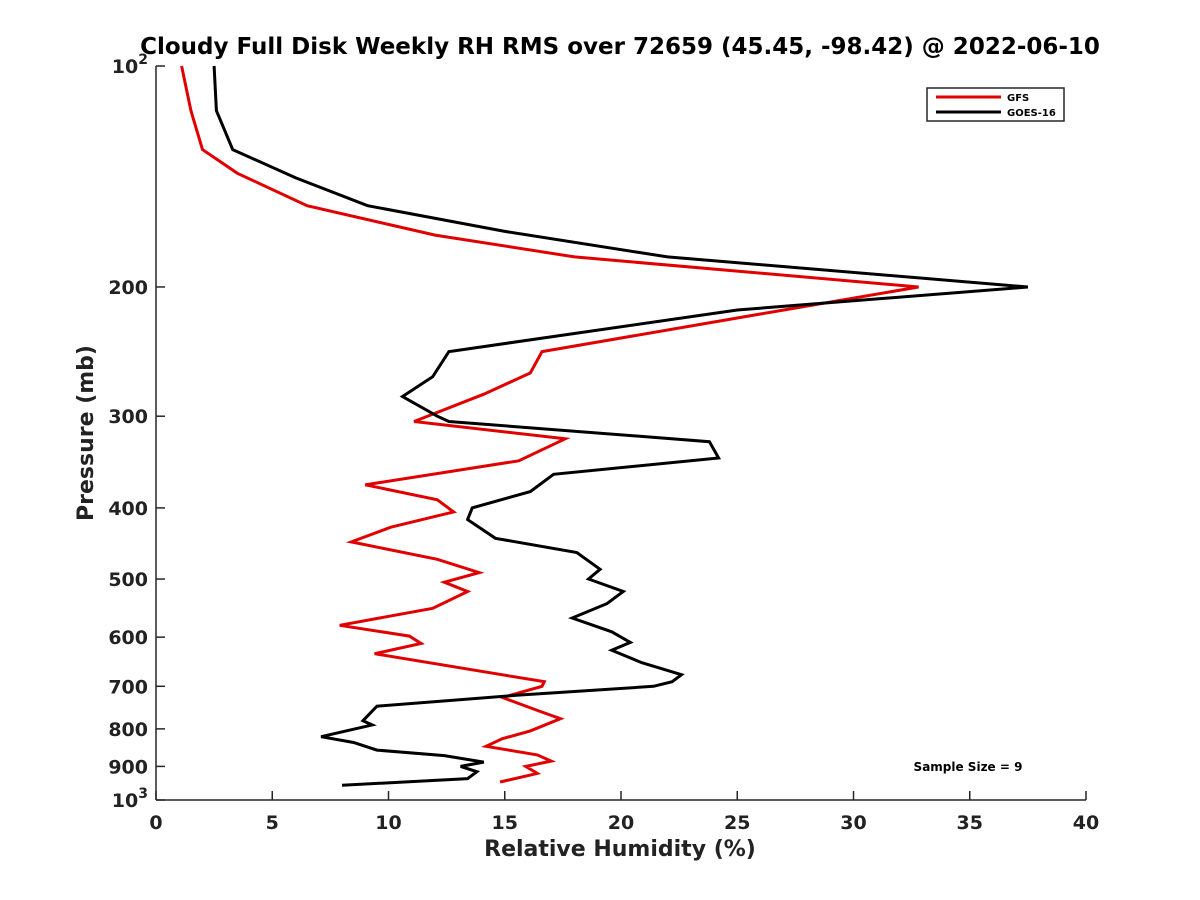 The image size is (1200, 900). What do you see at coordinates (155, 823) in the screenshot?
I see `x-tick-label: 0` at bounding box center [155, 823].